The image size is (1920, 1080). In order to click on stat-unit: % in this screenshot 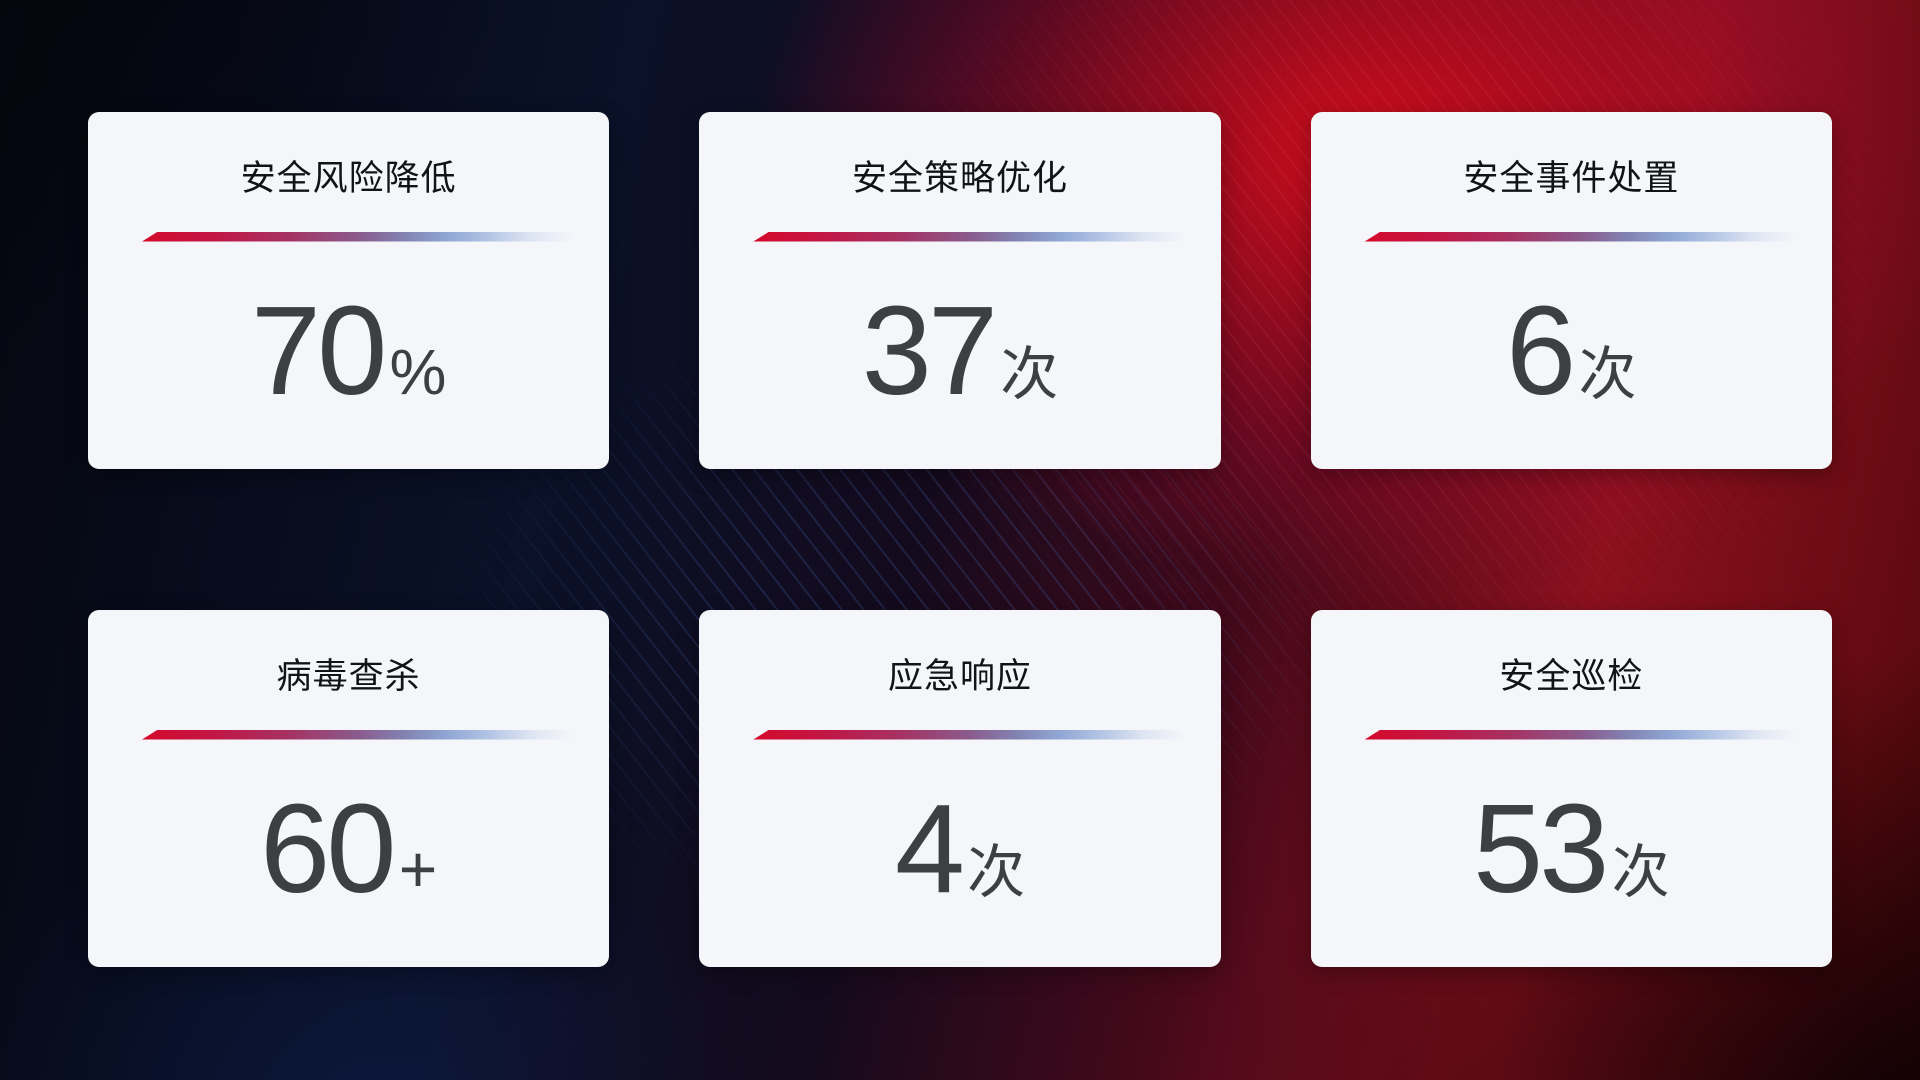, I will do `click(418, 371)`.